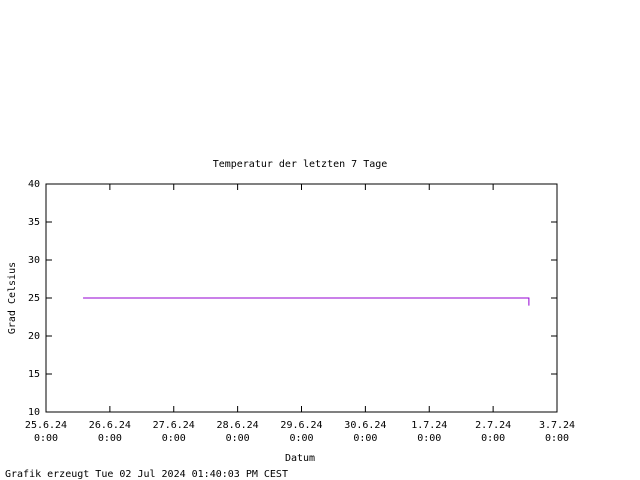 This screenshot has height=480, width=640. Describe the element at coordinates (306, 301) in the screenshot. I see `data-line` at that location.